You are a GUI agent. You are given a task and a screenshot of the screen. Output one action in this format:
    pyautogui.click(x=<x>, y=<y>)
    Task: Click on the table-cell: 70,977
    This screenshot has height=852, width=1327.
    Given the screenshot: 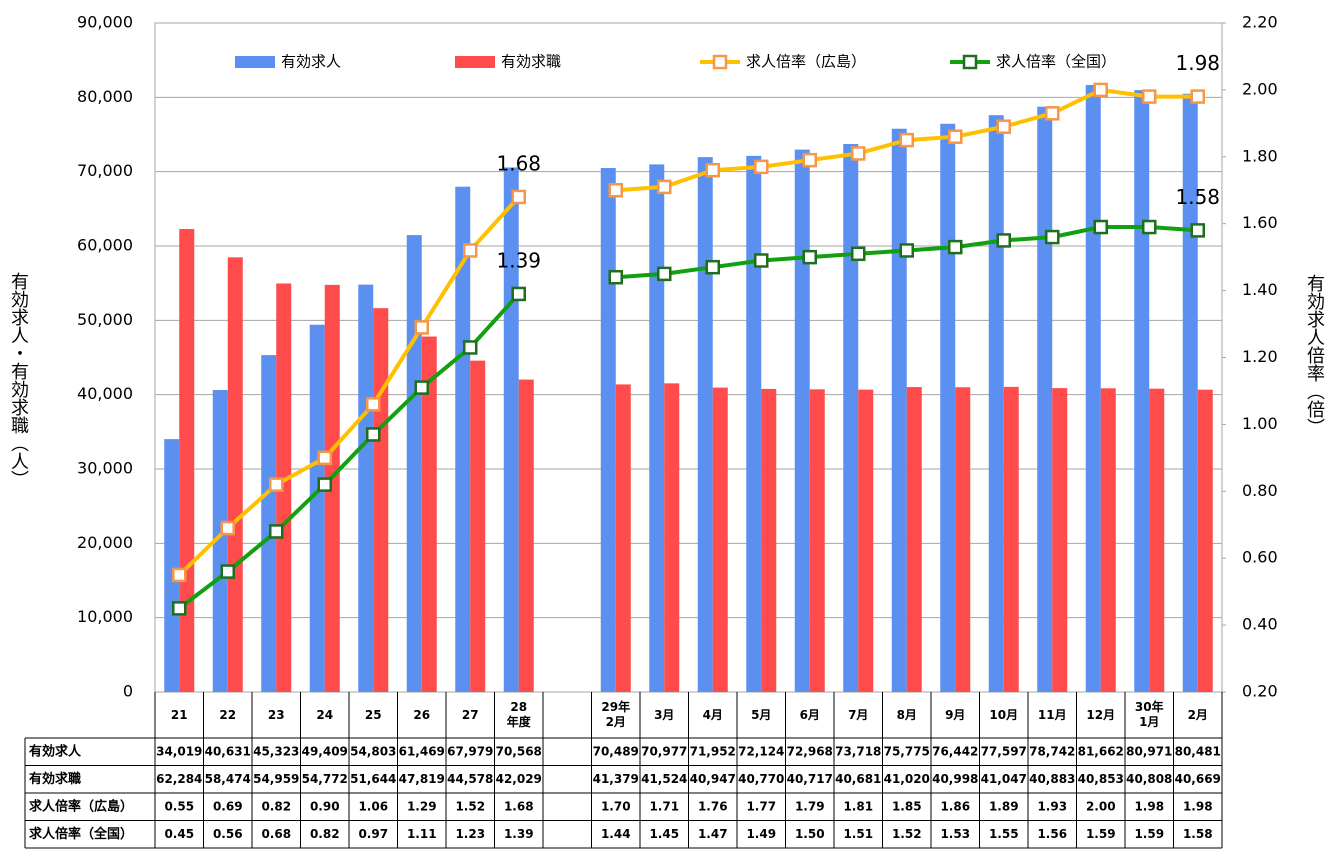 What is the action you would take?
    pyautogui.click(x=664, y=751)
    